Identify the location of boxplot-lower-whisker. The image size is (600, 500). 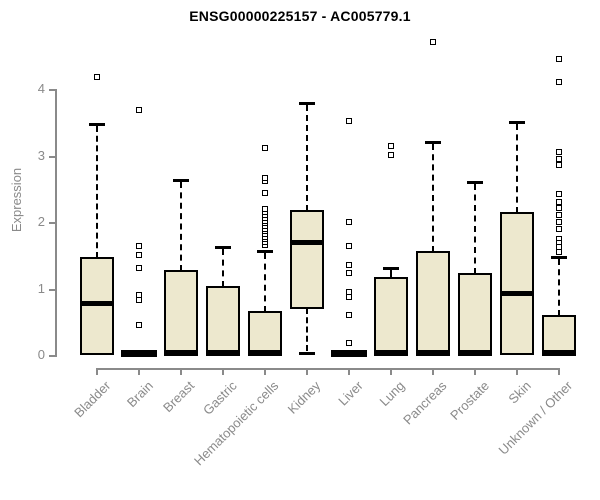
(307, 329).